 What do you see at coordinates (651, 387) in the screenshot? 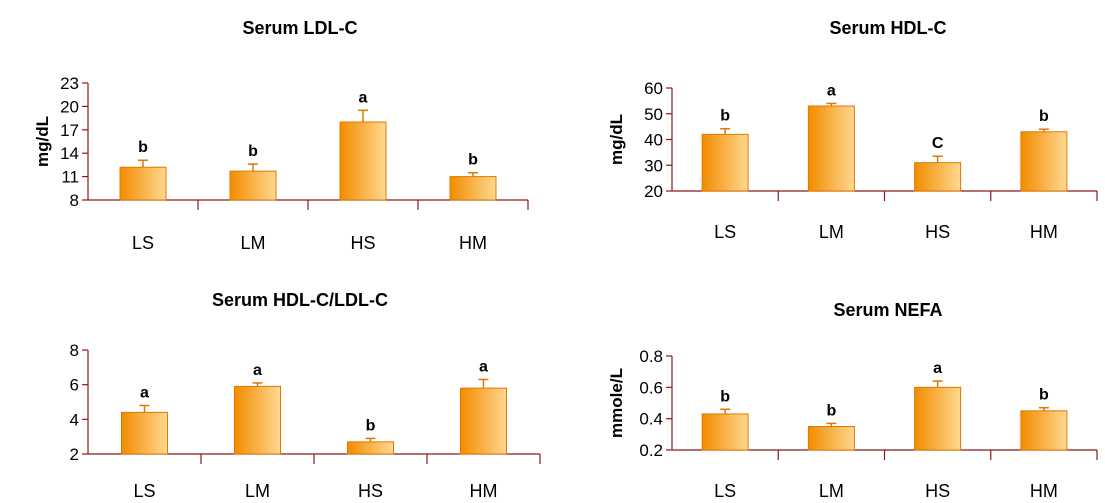
I see `y-tick-label: 0.6` at bounding box center [651, 387].